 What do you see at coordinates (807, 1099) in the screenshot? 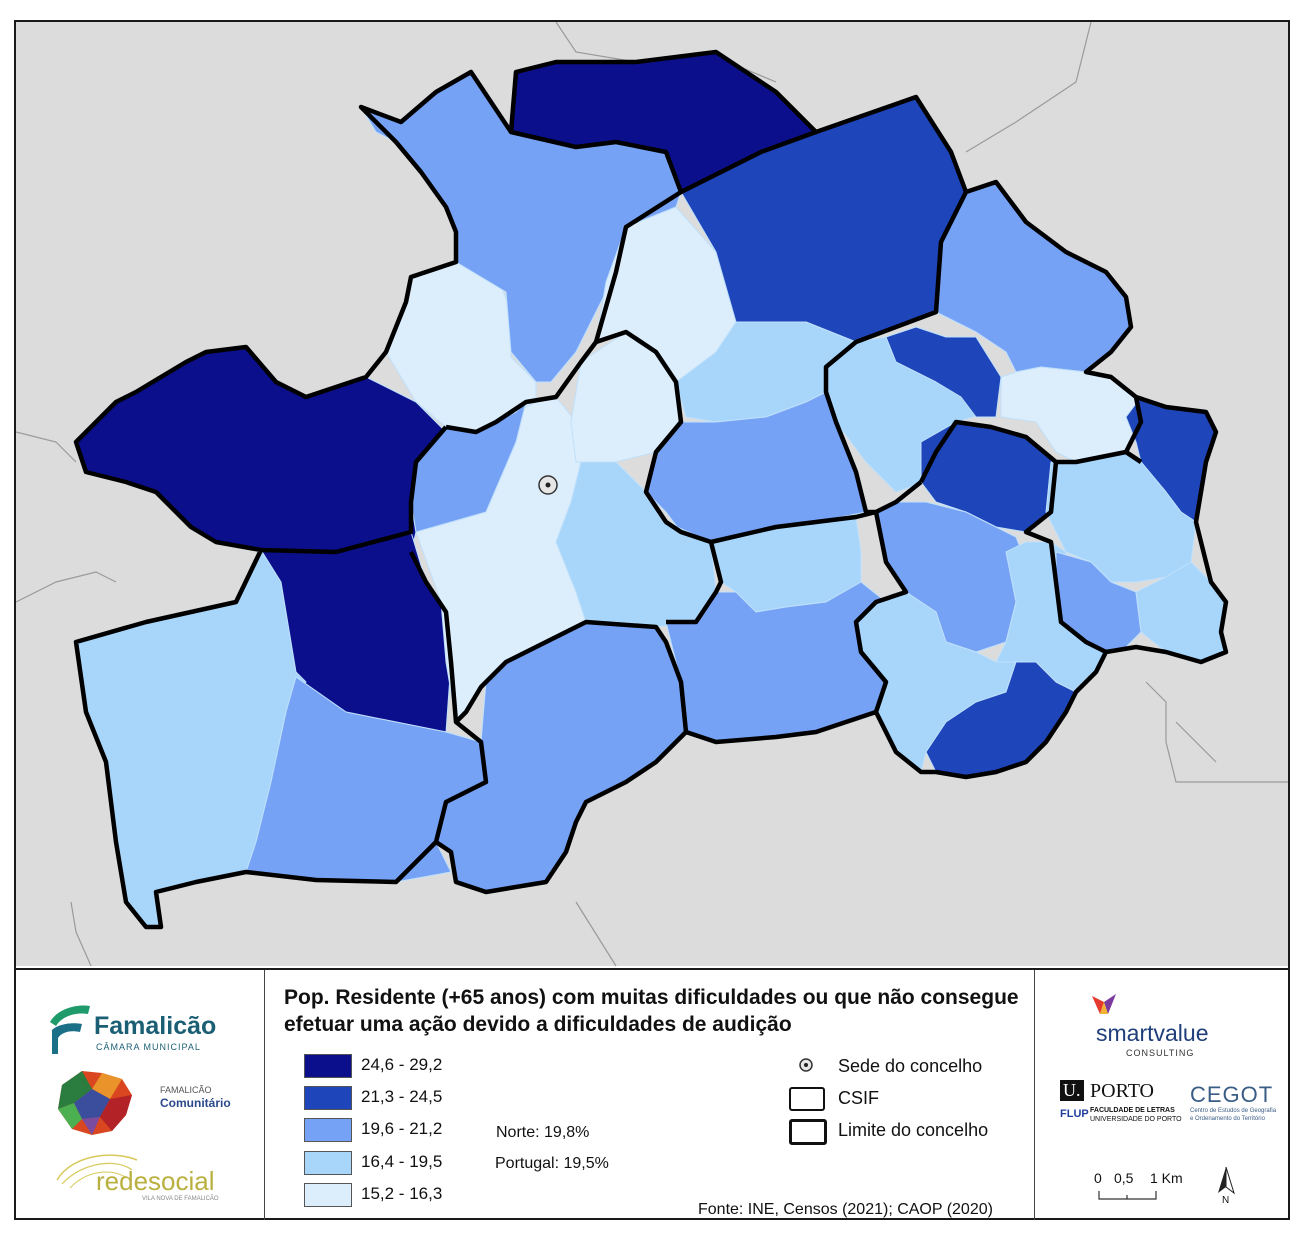
I see `csif-swatch-icon` at bounding box center [807, 1099].